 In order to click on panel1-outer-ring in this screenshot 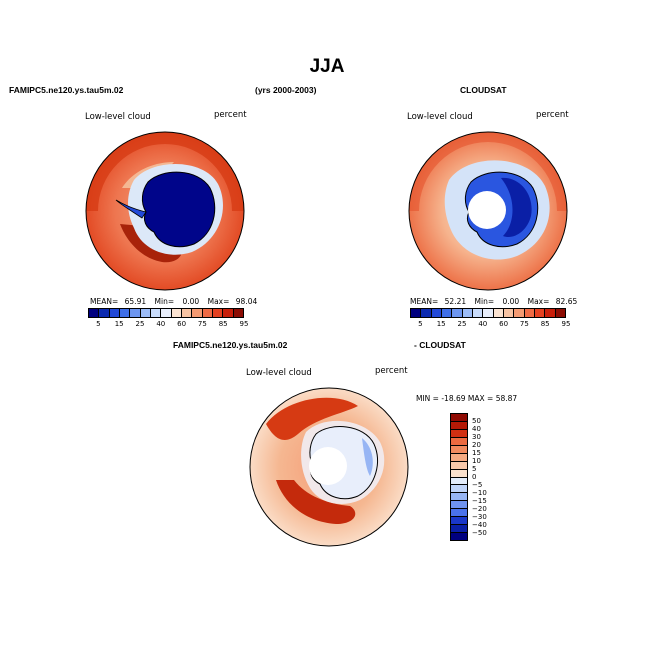, I will do `click(165, 171)`.